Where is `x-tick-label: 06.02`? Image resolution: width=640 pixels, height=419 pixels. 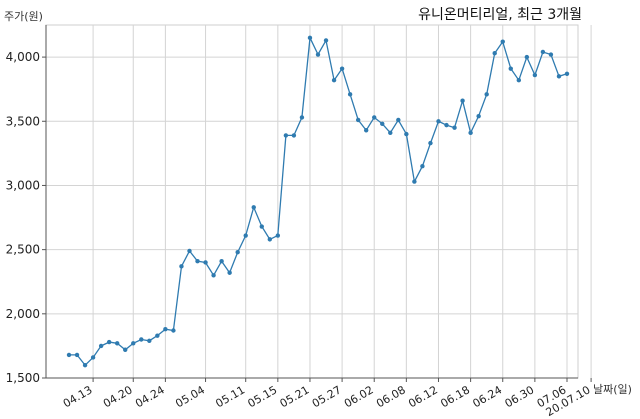
x-tick-label: 06.02 is located at coordinates (359, 396).